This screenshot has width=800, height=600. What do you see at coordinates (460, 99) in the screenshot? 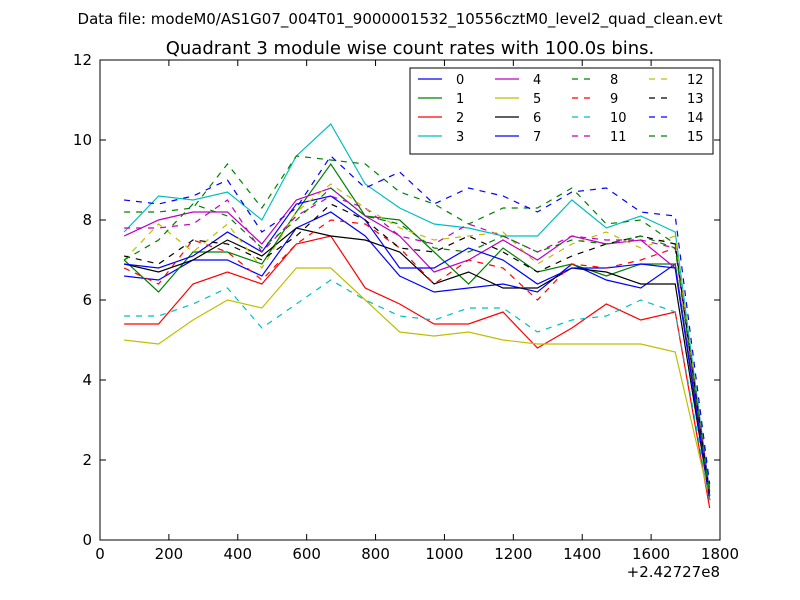
I see `legend-label-1: 1` at bounding box center [460, 99].